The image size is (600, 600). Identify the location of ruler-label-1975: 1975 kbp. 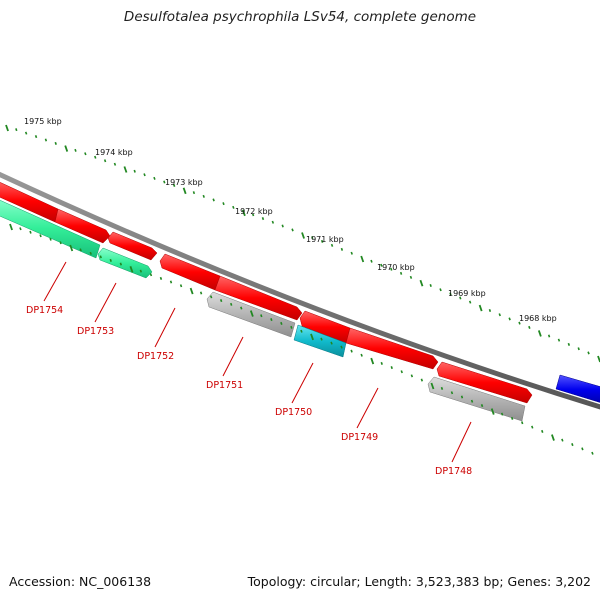
(43, 121).